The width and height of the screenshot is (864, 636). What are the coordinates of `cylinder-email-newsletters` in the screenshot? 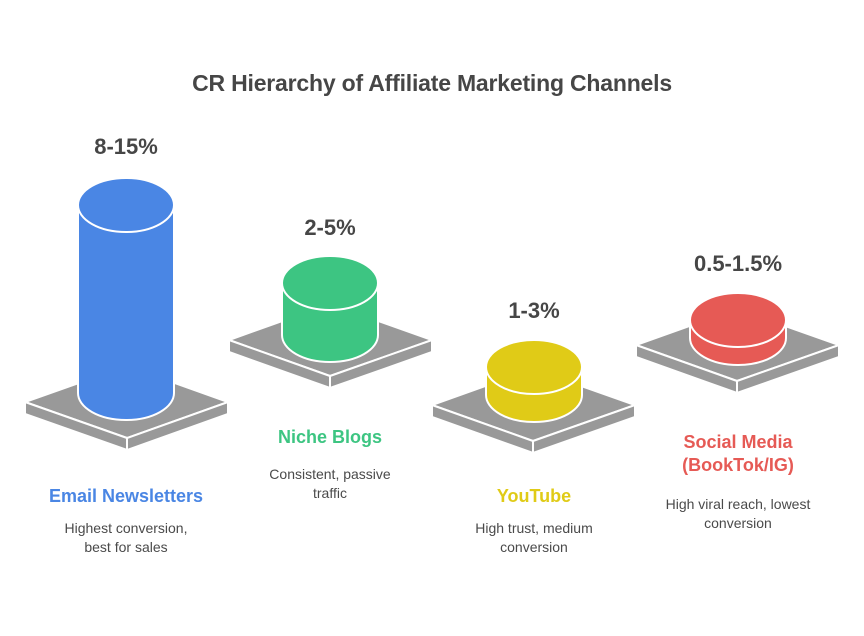 It's located at (126, 299).